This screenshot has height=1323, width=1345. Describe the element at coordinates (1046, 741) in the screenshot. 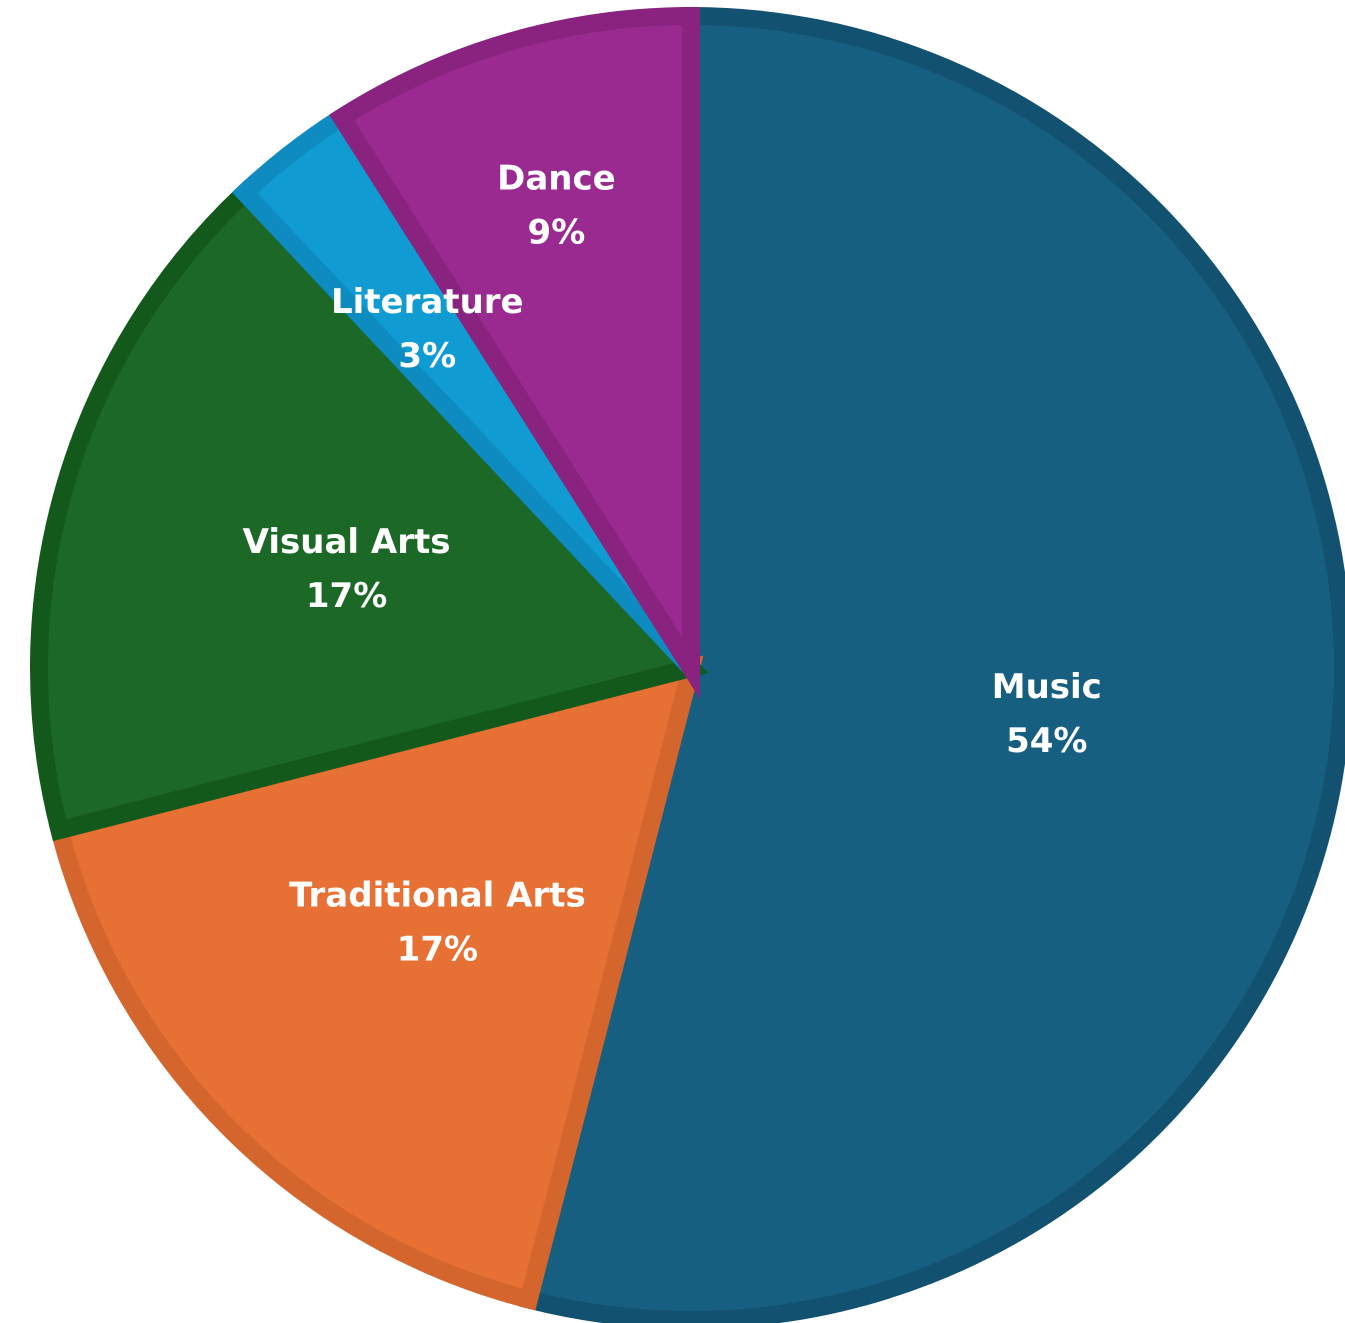

I see `slice-value-music: 54%` at that location.